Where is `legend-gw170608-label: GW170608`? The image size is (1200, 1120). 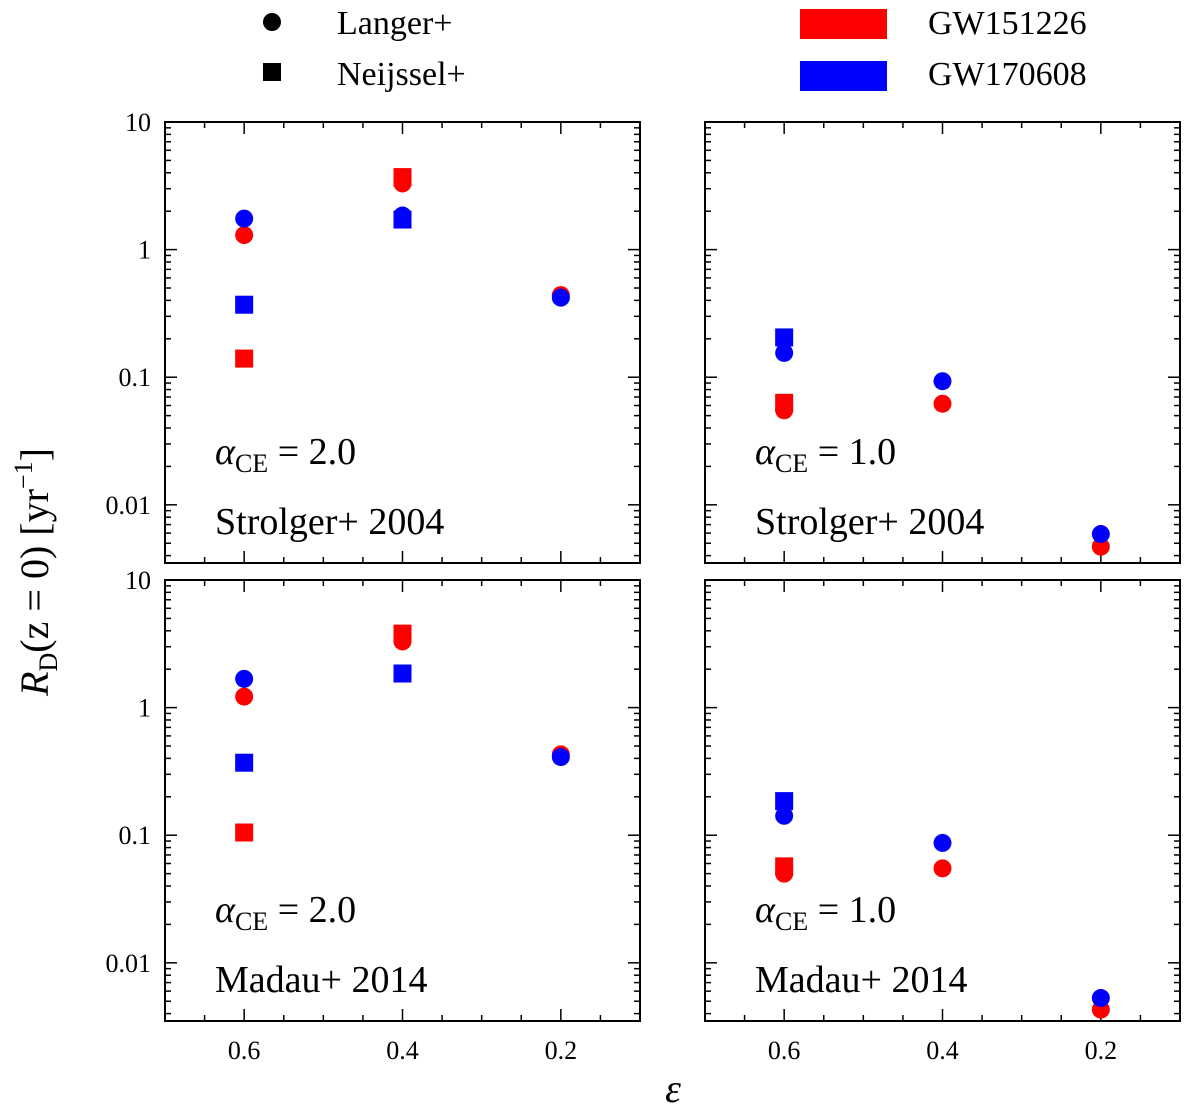
legend-gw170608-label: GW170608 is located at coordinates (1007, 74).